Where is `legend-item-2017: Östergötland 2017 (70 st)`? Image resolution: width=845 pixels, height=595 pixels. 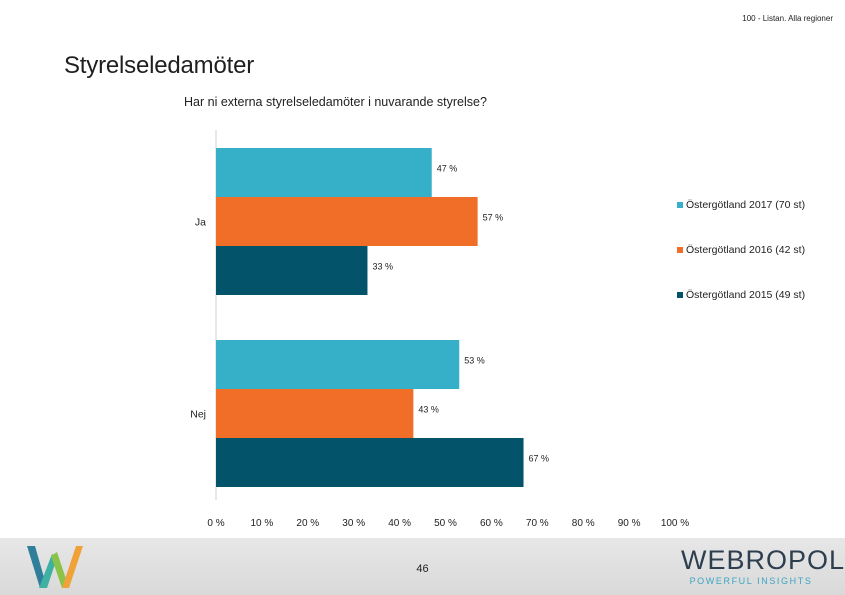 legend-item-2017: Östergötland 2017 (70 st) is located at coordinates (741, 205).